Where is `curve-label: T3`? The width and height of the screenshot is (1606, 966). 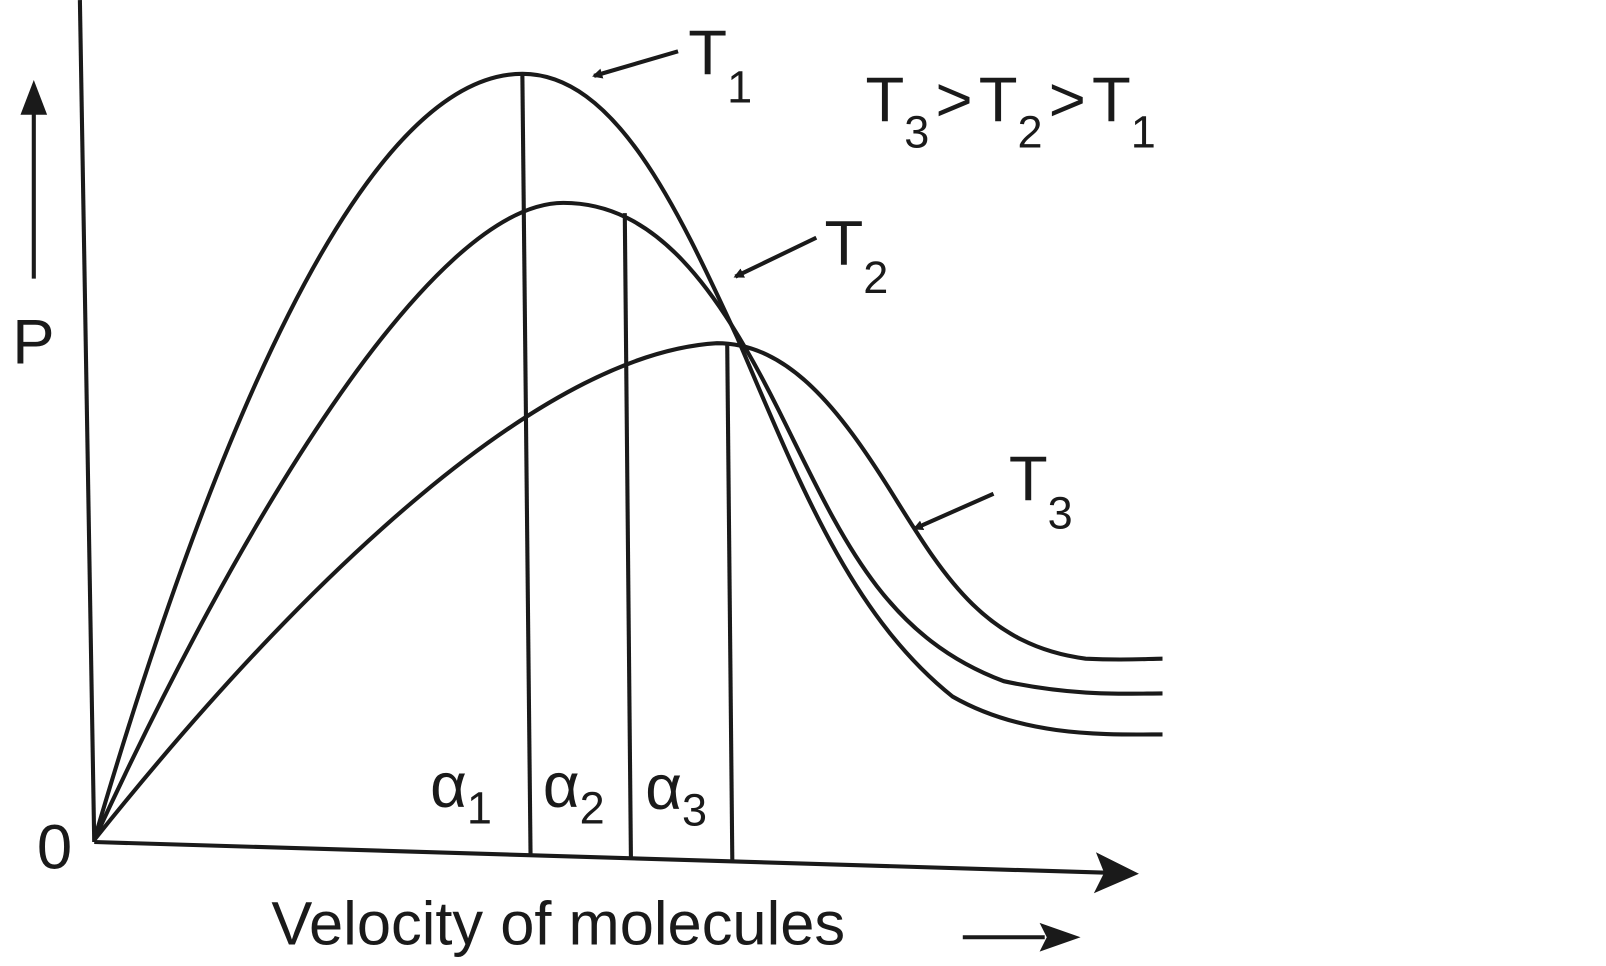
curve-label: T3 is located at coordinates (1041, 491).